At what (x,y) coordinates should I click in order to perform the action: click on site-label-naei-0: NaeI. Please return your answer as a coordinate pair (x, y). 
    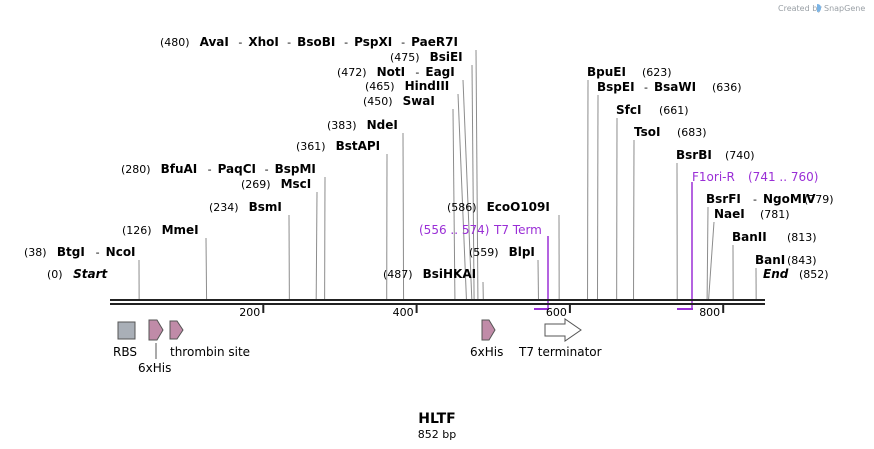
    Looking at the image, I should click on (729, 214).